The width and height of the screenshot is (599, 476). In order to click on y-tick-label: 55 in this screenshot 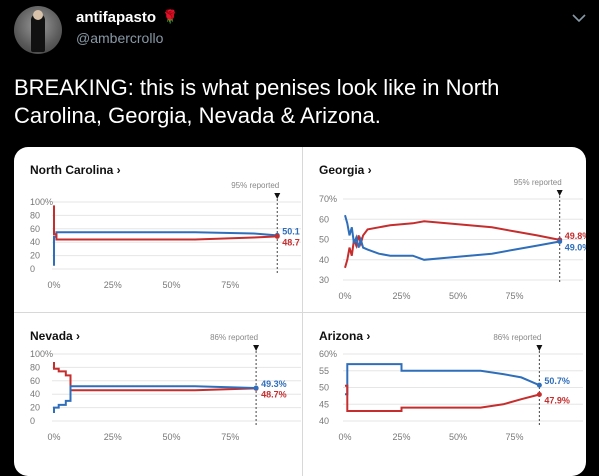, I will do `click(324, 371)`.